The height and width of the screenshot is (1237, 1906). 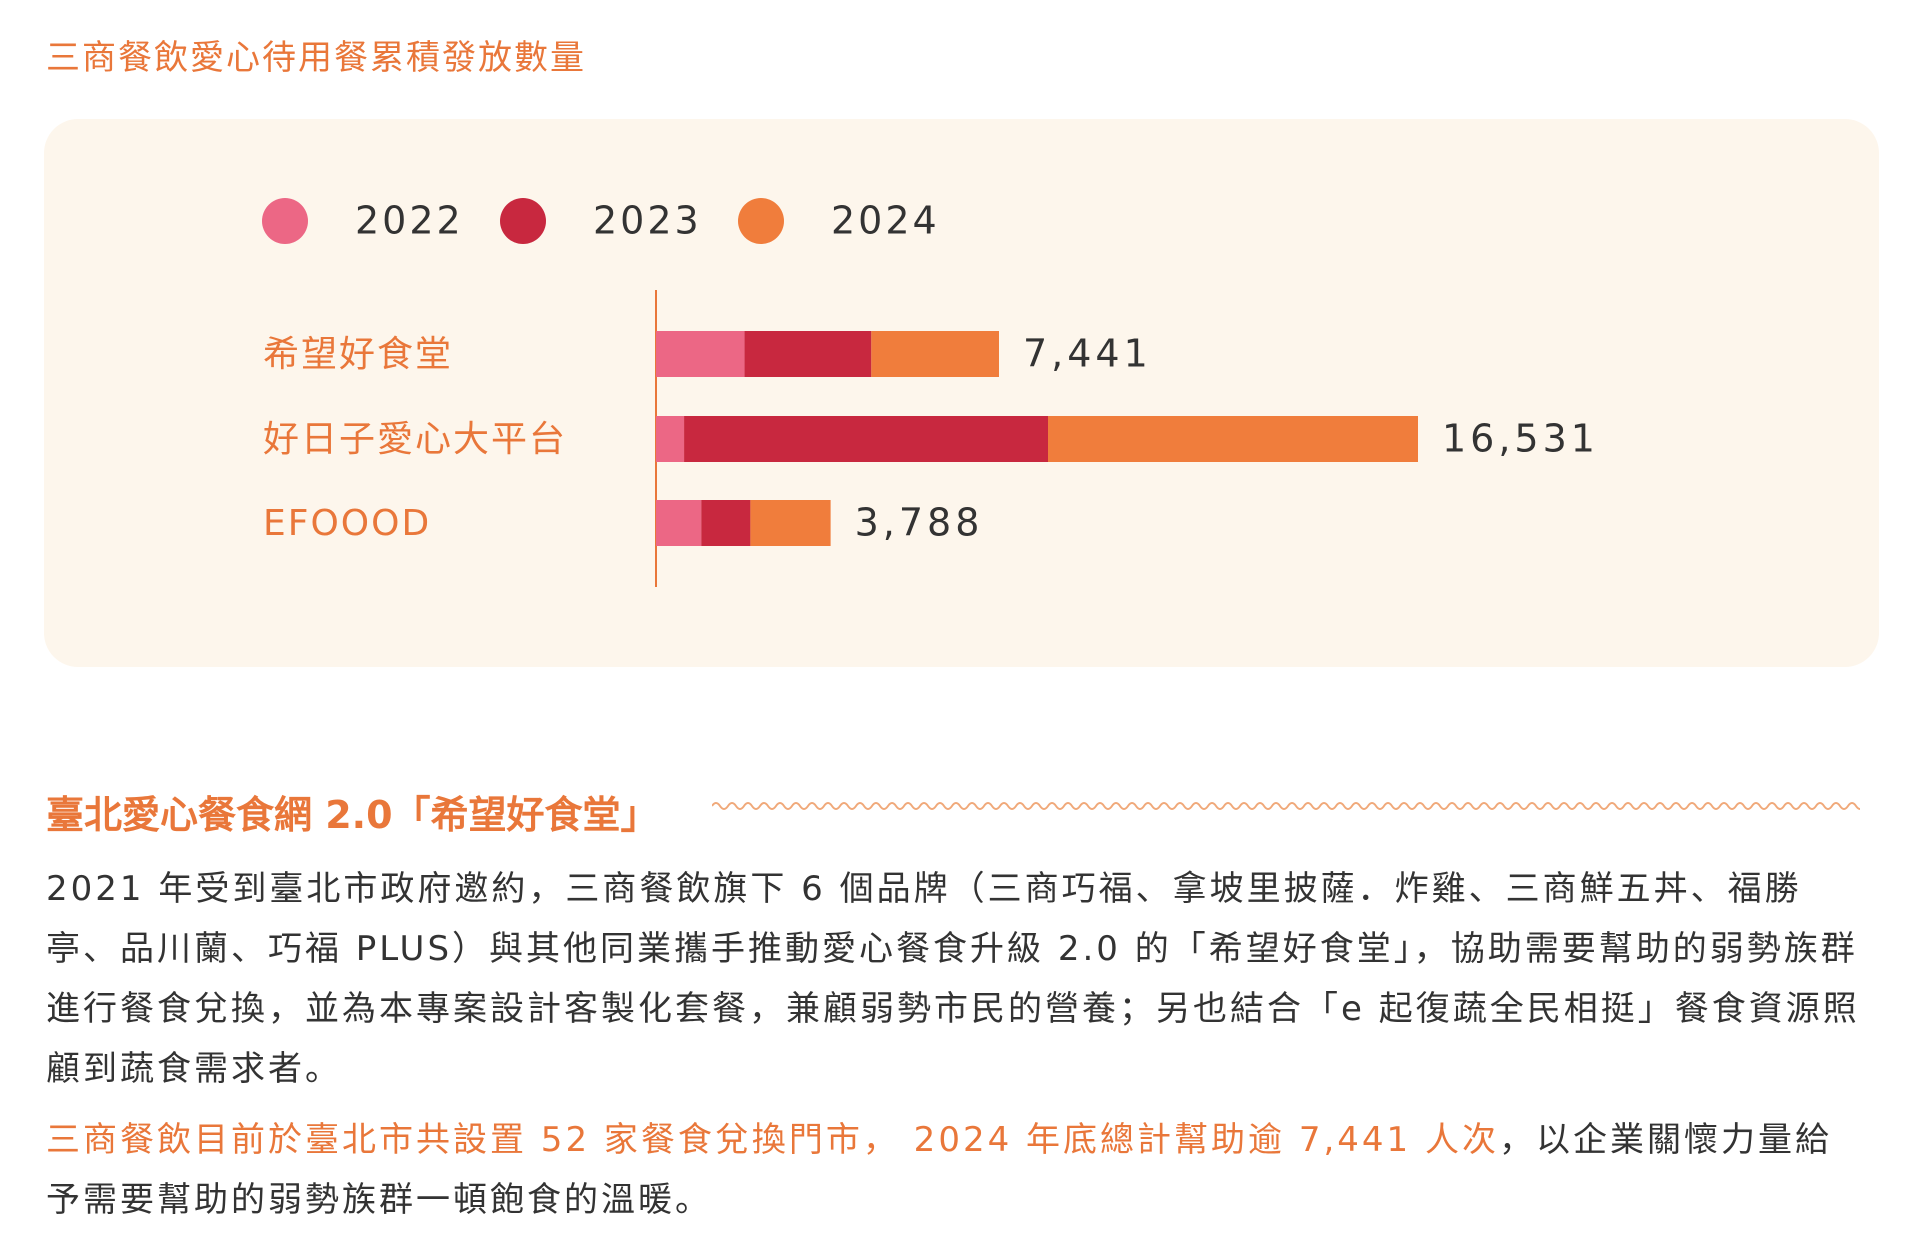 I want to click on wave-decoration, so click(x=1286, y=806).